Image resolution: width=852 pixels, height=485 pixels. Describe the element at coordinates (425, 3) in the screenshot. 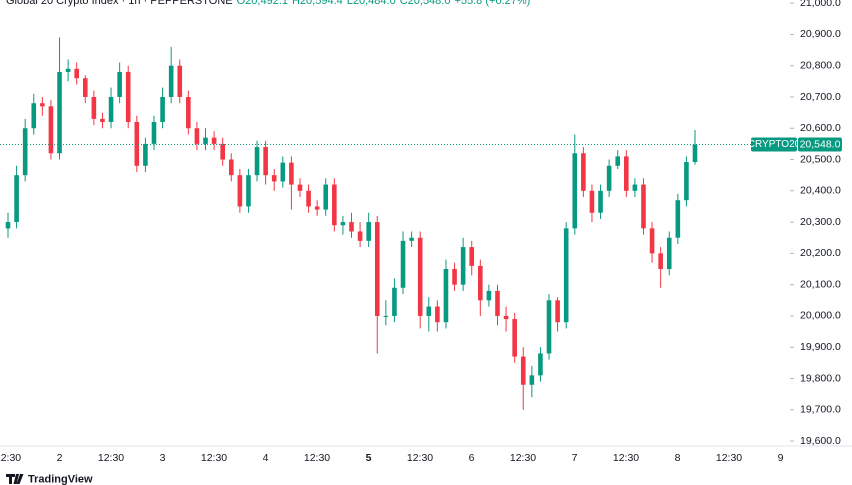

I see `header-ohlc: C20,548.0` at that location.